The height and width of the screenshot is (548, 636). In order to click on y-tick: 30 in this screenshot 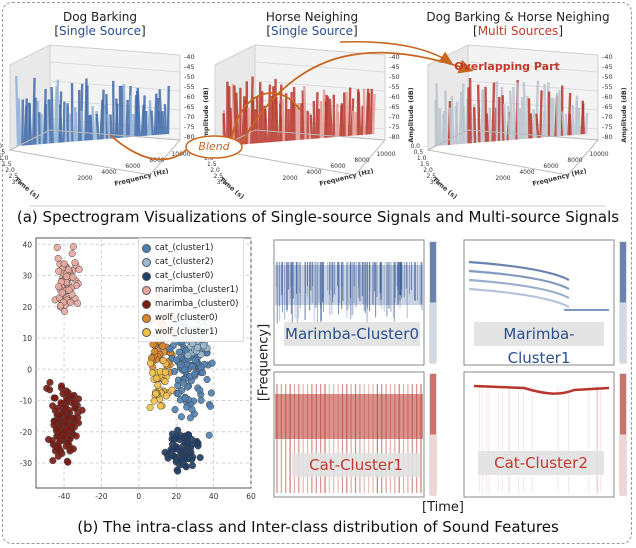, I will do `click(27, 276)`.